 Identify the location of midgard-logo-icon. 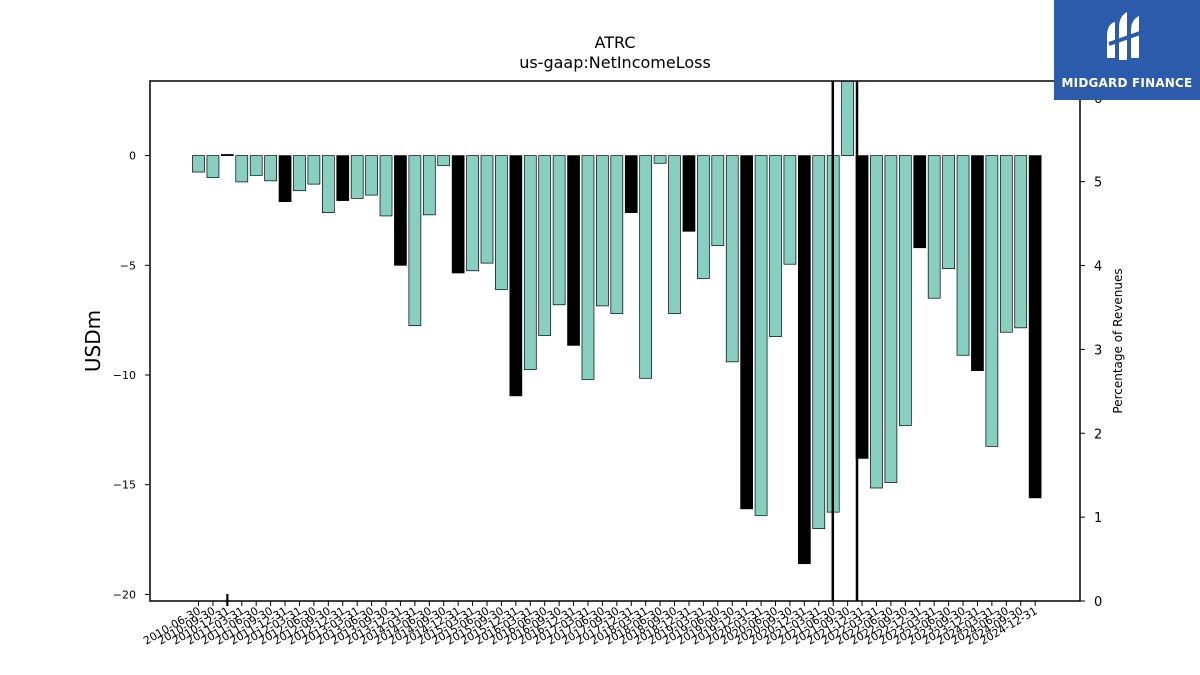
(1125, 36).